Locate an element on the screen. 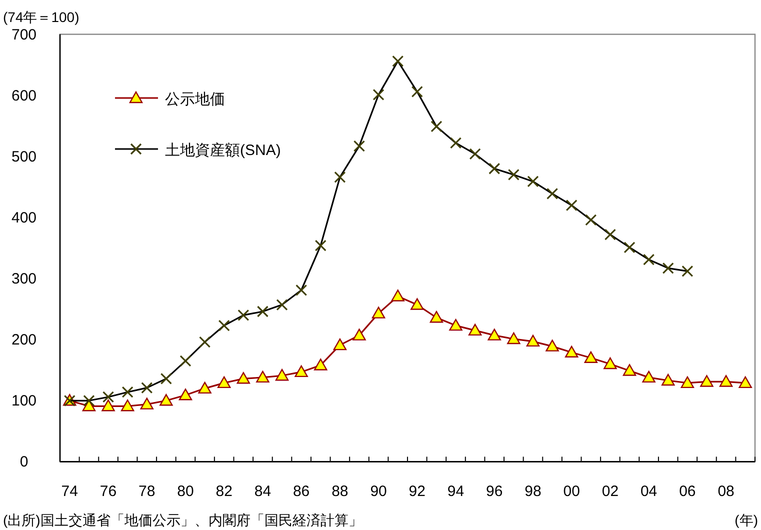  x-tick-label: 76 is located at coordinates (108, 491).